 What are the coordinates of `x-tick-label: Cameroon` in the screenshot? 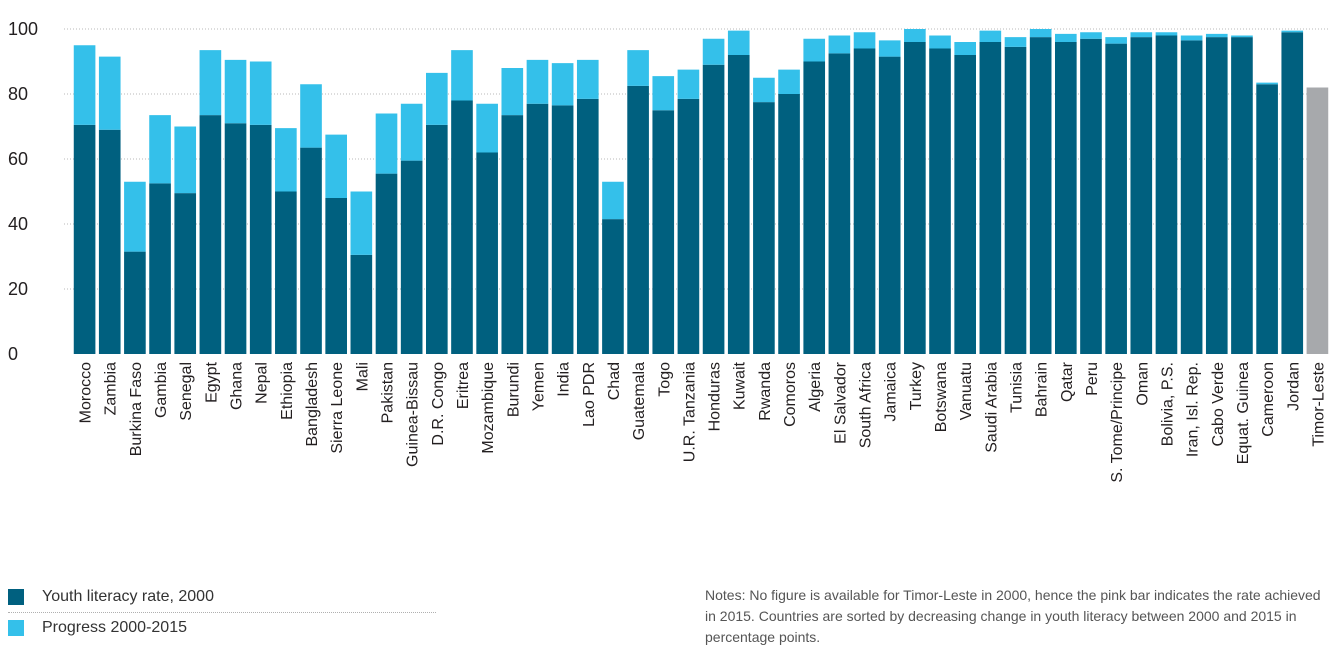 It's located at (1268, 399).